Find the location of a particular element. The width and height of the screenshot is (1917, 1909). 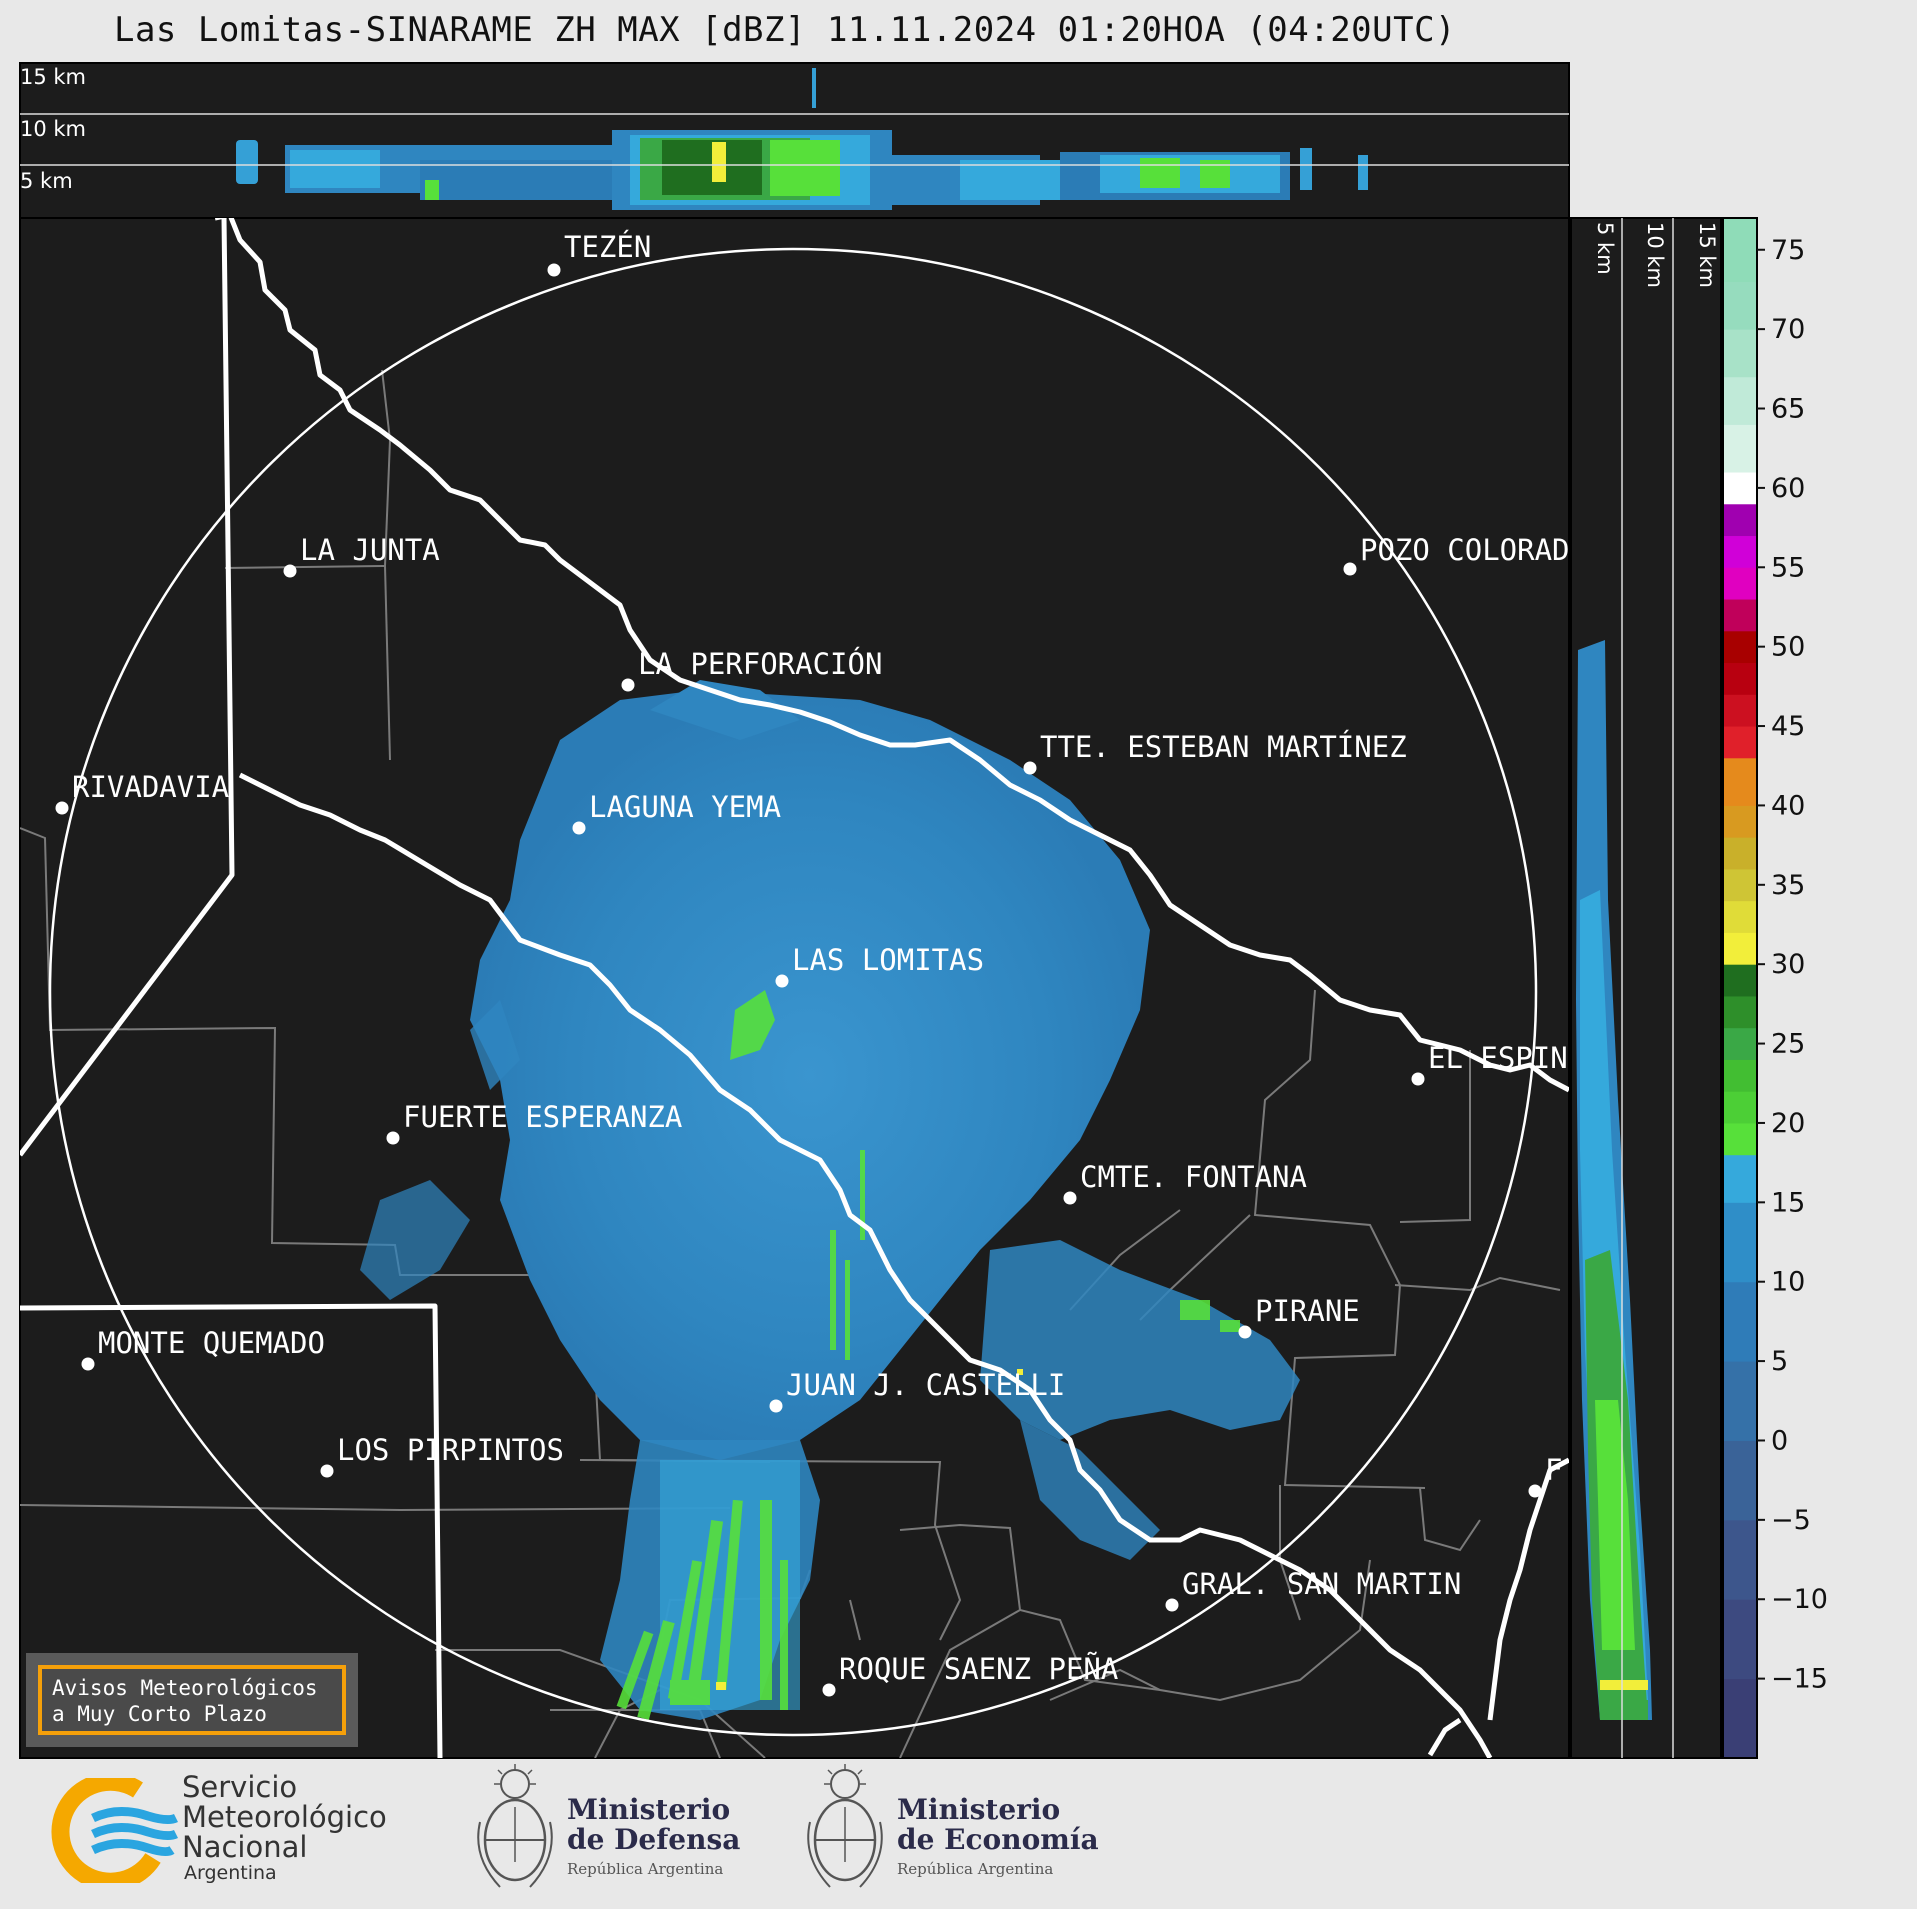

smn-line-2: Meteorológico is located at coordinates (284, 1817).